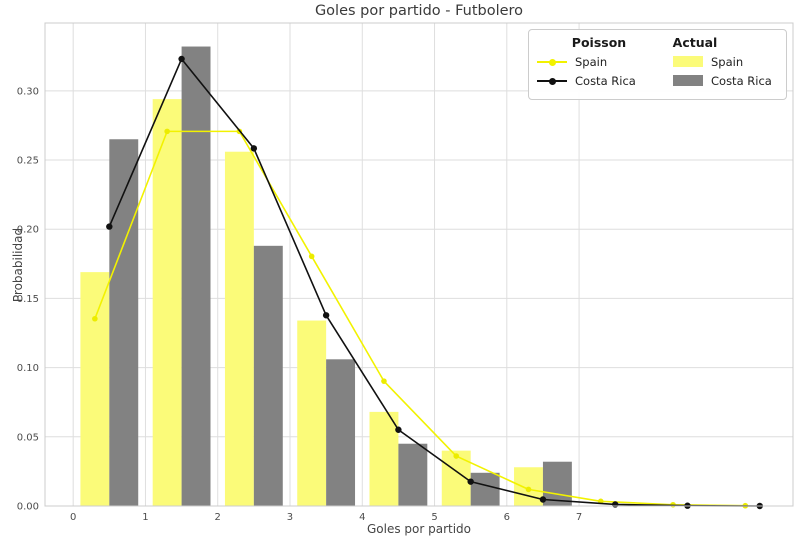  What do you see at coordinates (434, 517) in the screenshot?
I see `x-tick-label-5: 5` at bounding box center [434, 517].